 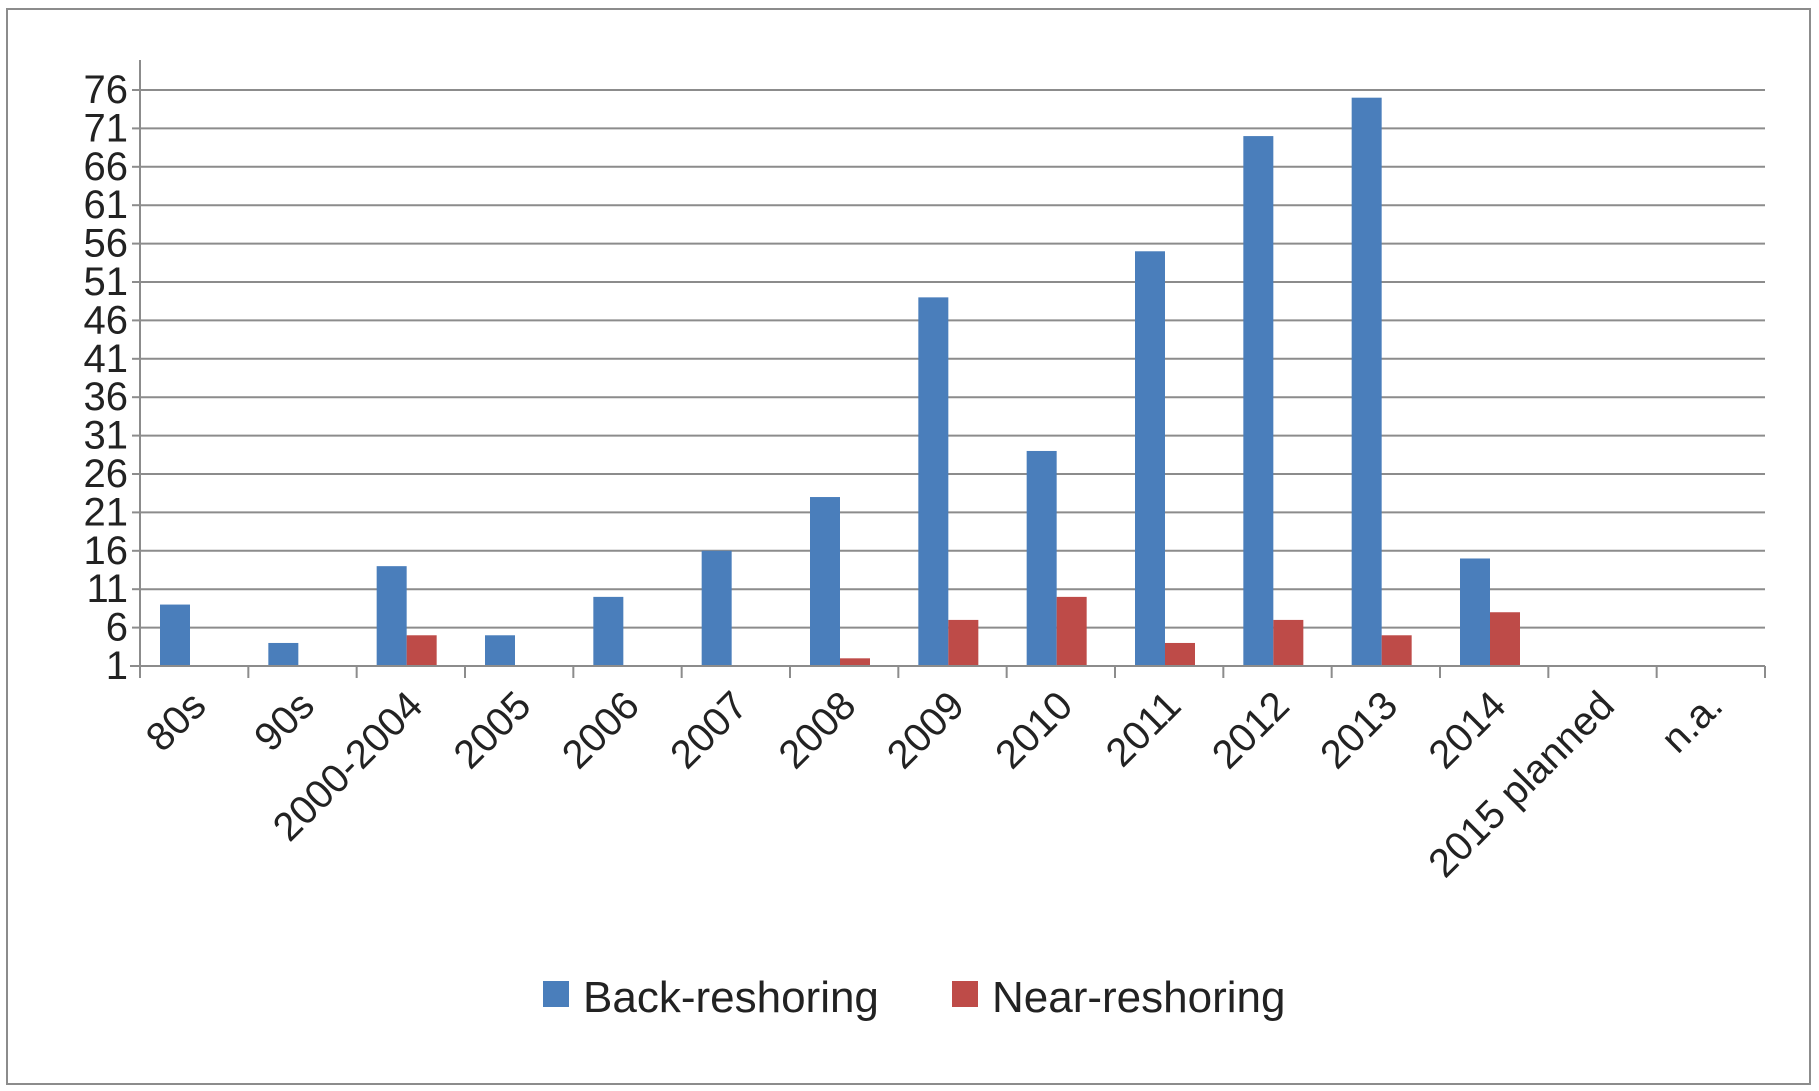 I want to click on legend-label-near-reshoring: Near-reshoring, so click(x=1138, y=997).